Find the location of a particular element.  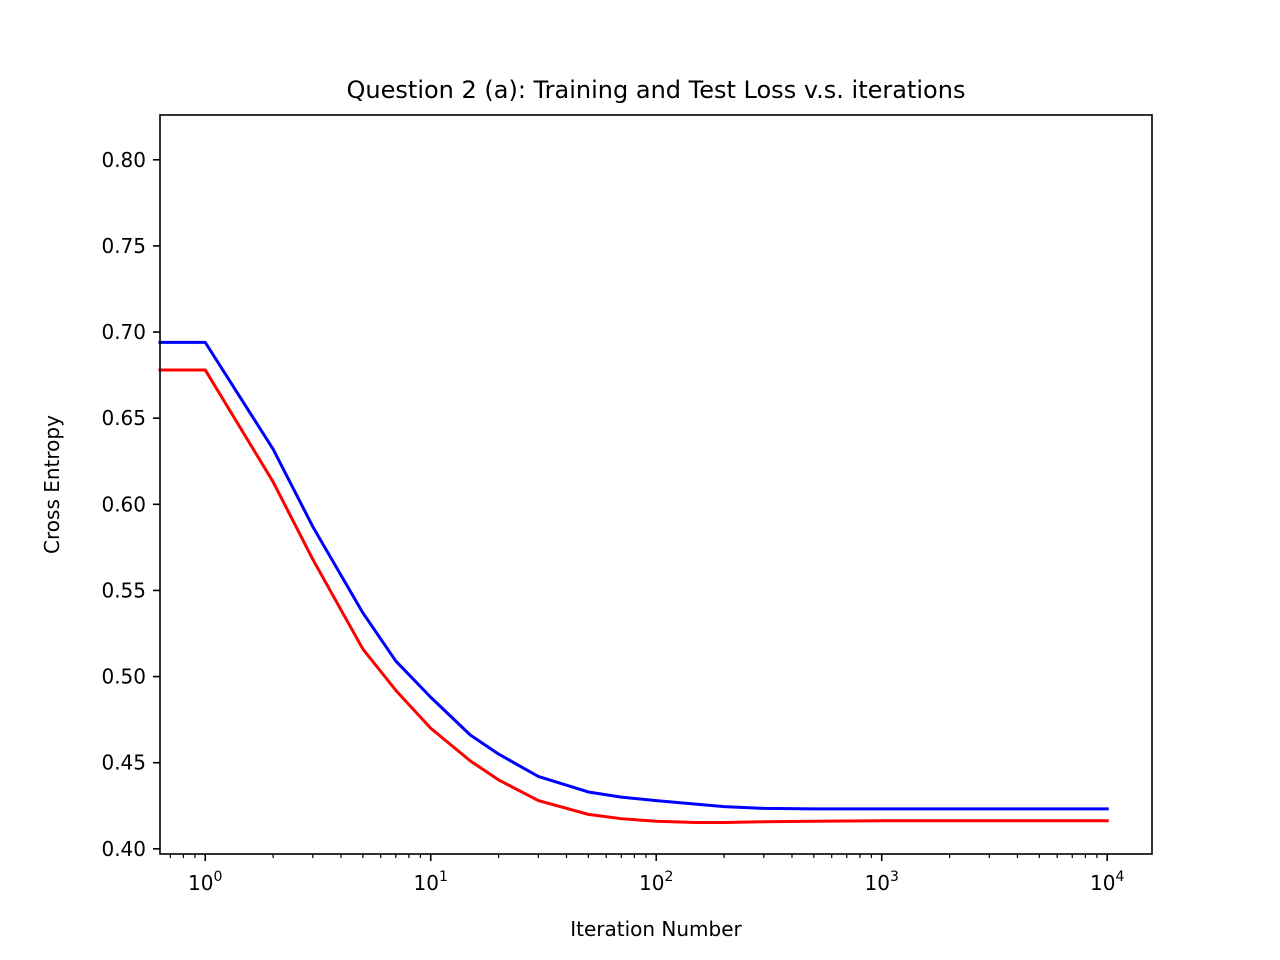

y-axis-label: Cross Entropy is located at coordinates (52, 484).